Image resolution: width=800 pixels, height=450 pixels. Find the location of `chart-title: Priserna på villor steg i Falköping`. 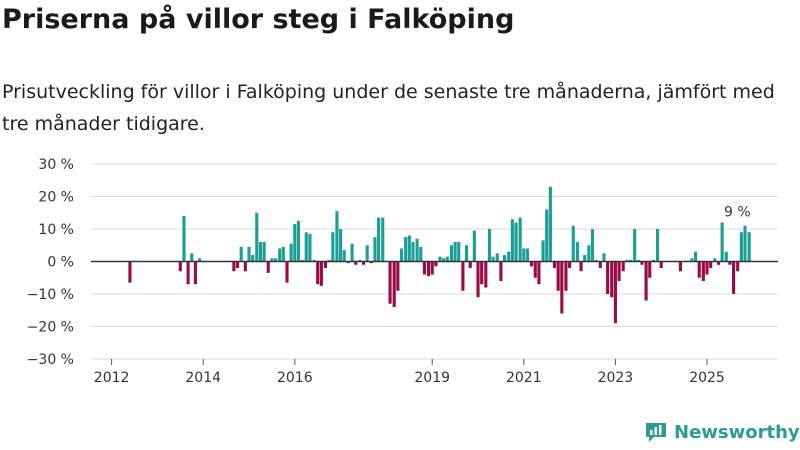

chart-title: Priserna på villor steg i Falköping is located at coordinates (258, 19).